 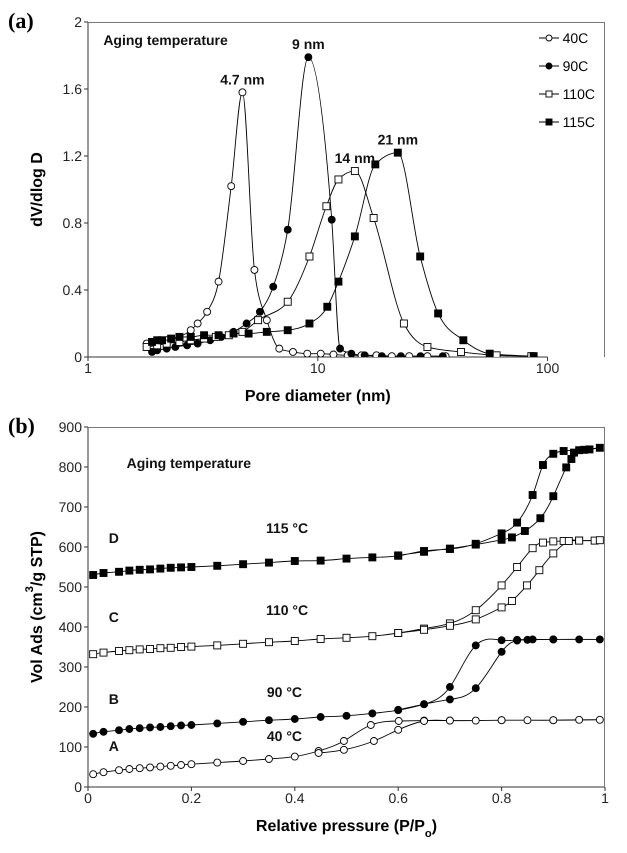 What do you see at coordinates (398, 140) in the screenshot?
I see `annotation: 21 nm` at bounding box center [398, 140].